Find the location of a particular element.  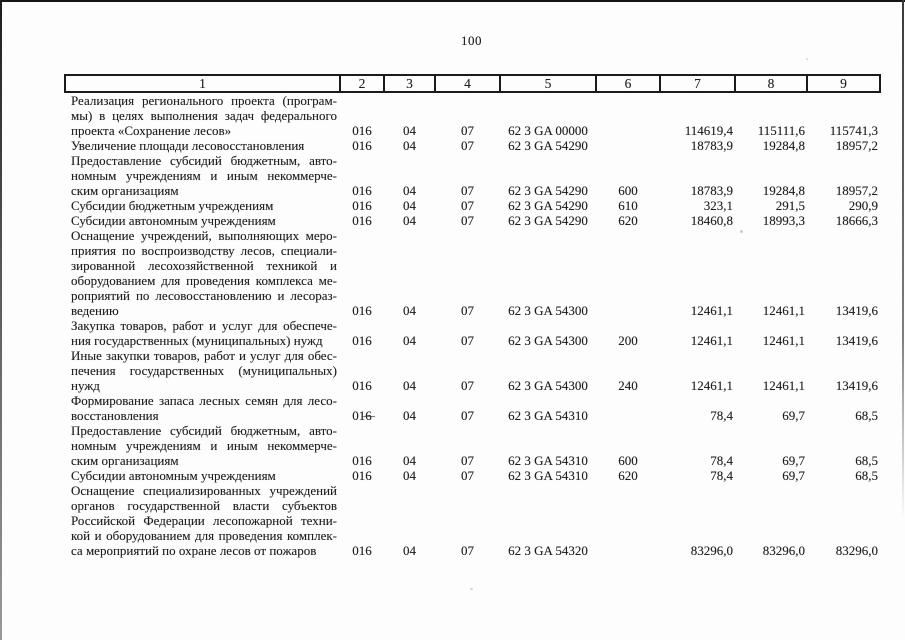

row-name-line: проекта «Сохранение лесов» is located at coordinates (151, 130).